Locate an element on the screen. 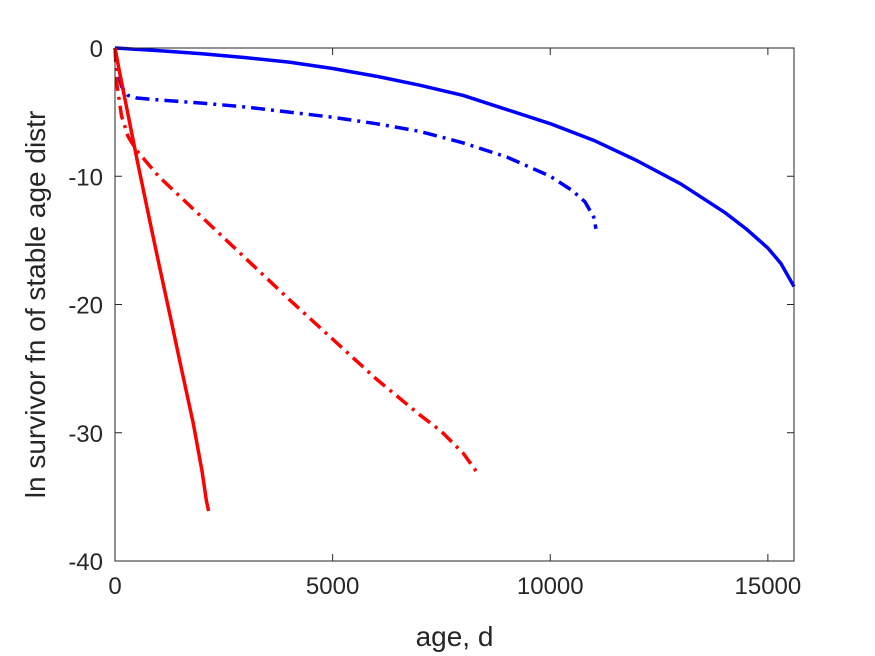  y-tick-label: -30 is located at coordinates (85, 434).